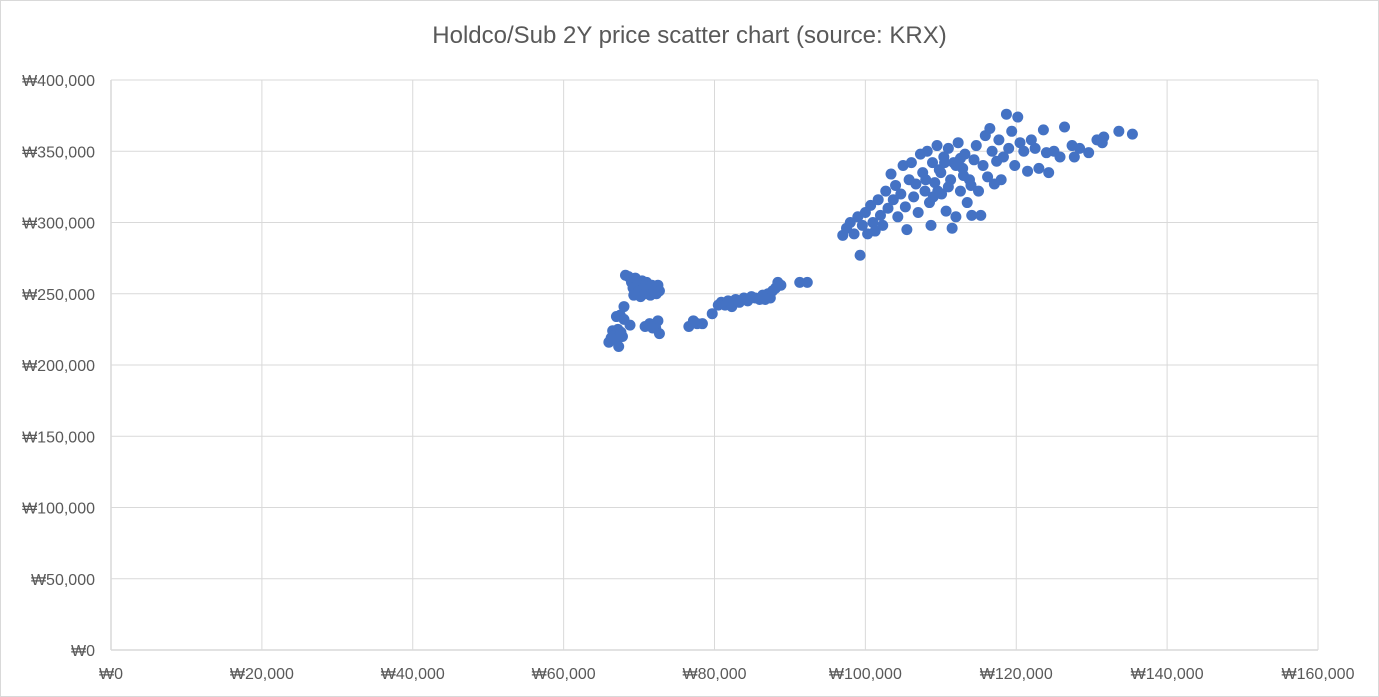 This screenshot has width=1379, height=697. I want to click on x-tick-label: ₩60,000, so click(564, 674).